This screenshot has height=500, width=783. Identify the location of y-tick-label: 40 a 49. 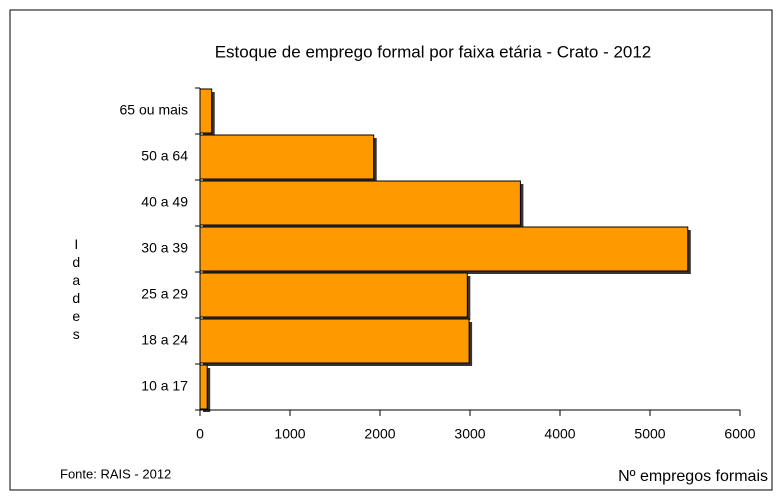
(164, 202).